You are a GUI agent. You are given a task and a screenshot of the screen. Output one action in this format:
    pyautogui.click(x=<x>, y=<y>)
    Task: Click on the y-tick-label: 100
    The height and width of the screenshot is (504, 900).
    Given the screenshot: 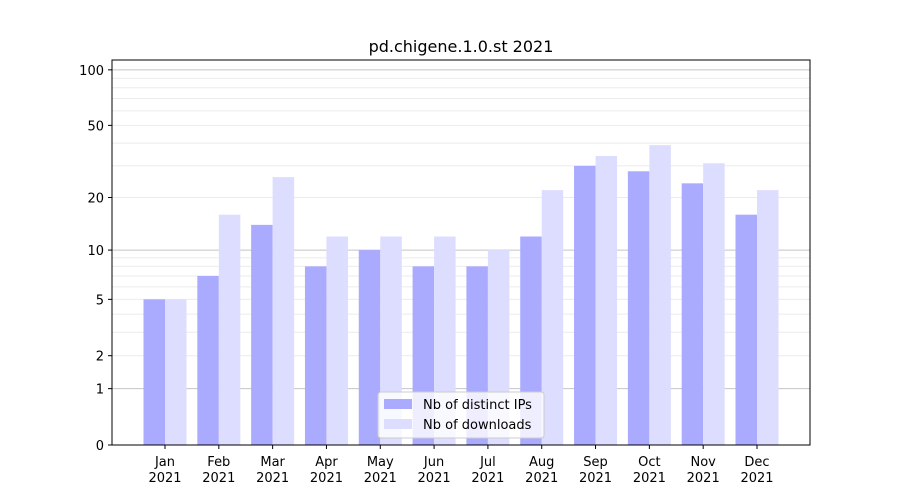 What is the action you would take?
    pyautogui.click(x=91, y=71)
    